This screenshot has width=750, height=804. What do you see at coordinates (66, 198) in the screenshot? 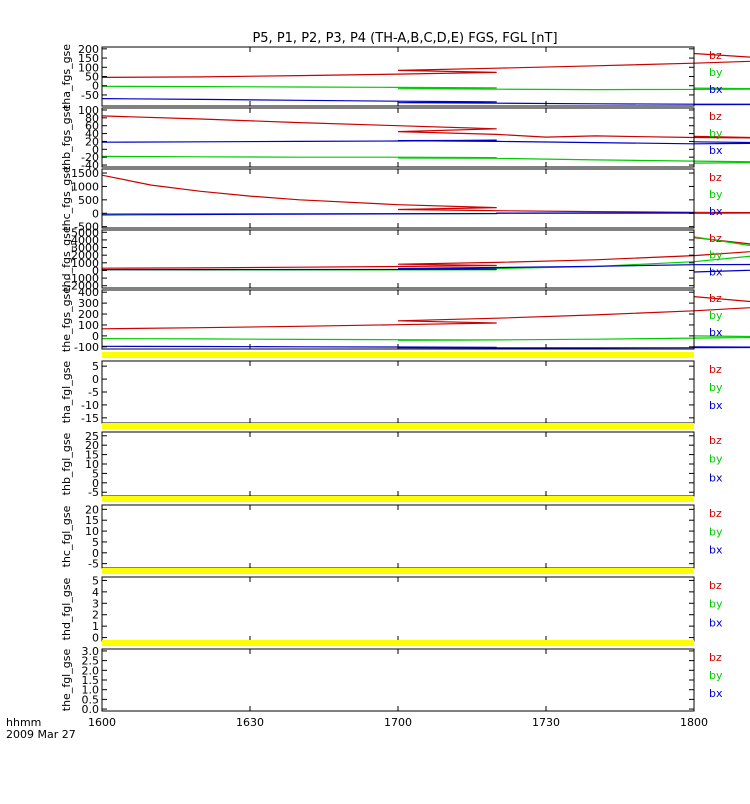
I see `y-axis-label: thc_fgs_gse` at bounding box center [66, 198].